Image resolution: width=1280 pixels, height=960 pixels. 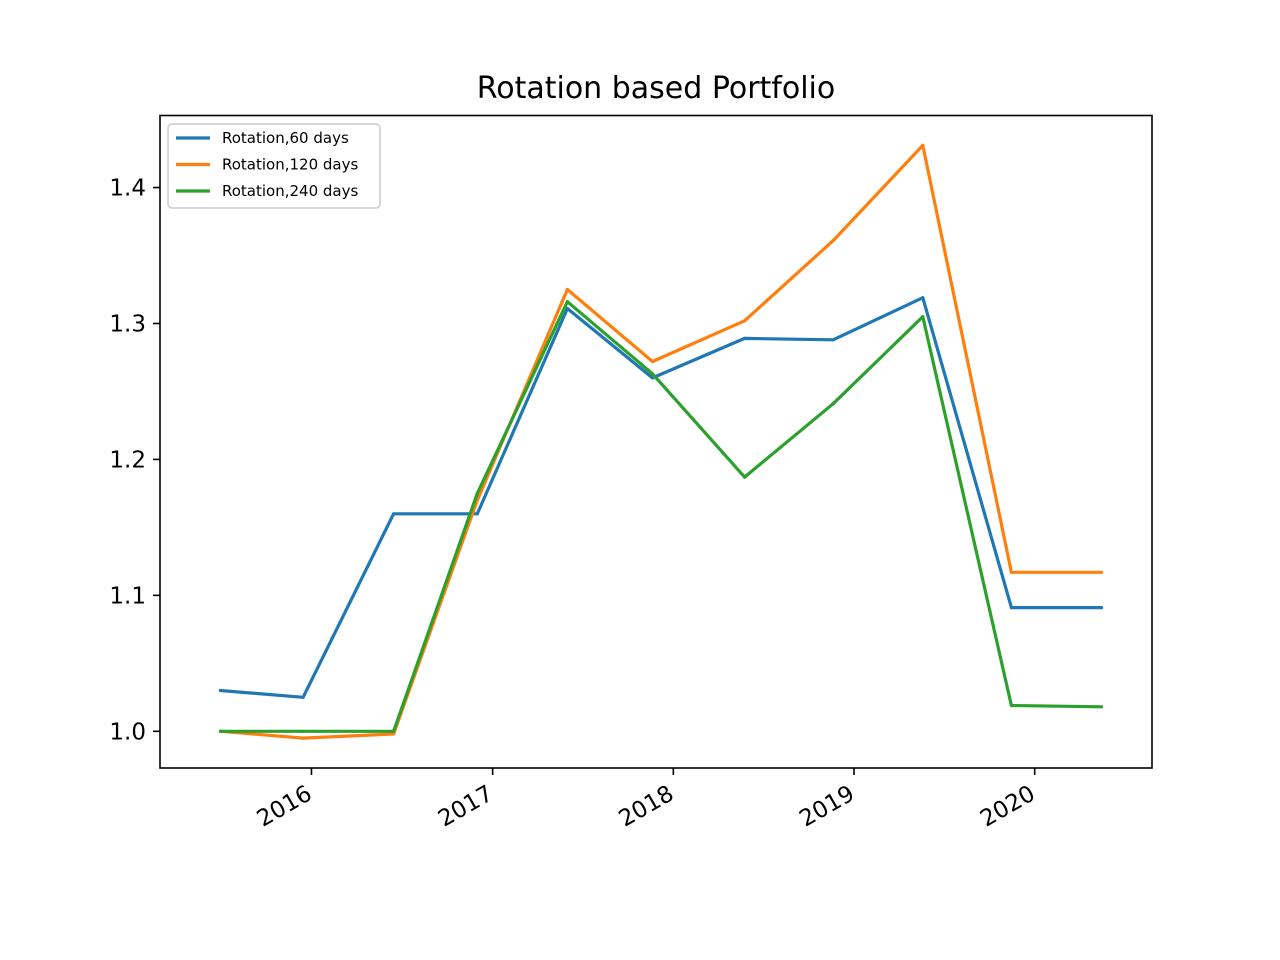 I want to click on y-axis: 1.0 1.1 1.2 1.3 1.4, so click(x=134, y=460).